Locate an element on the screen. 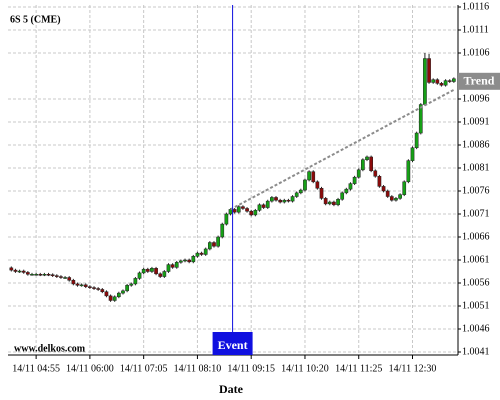  y-tick-label: 1.0096 is located at coordinates (476, 98).